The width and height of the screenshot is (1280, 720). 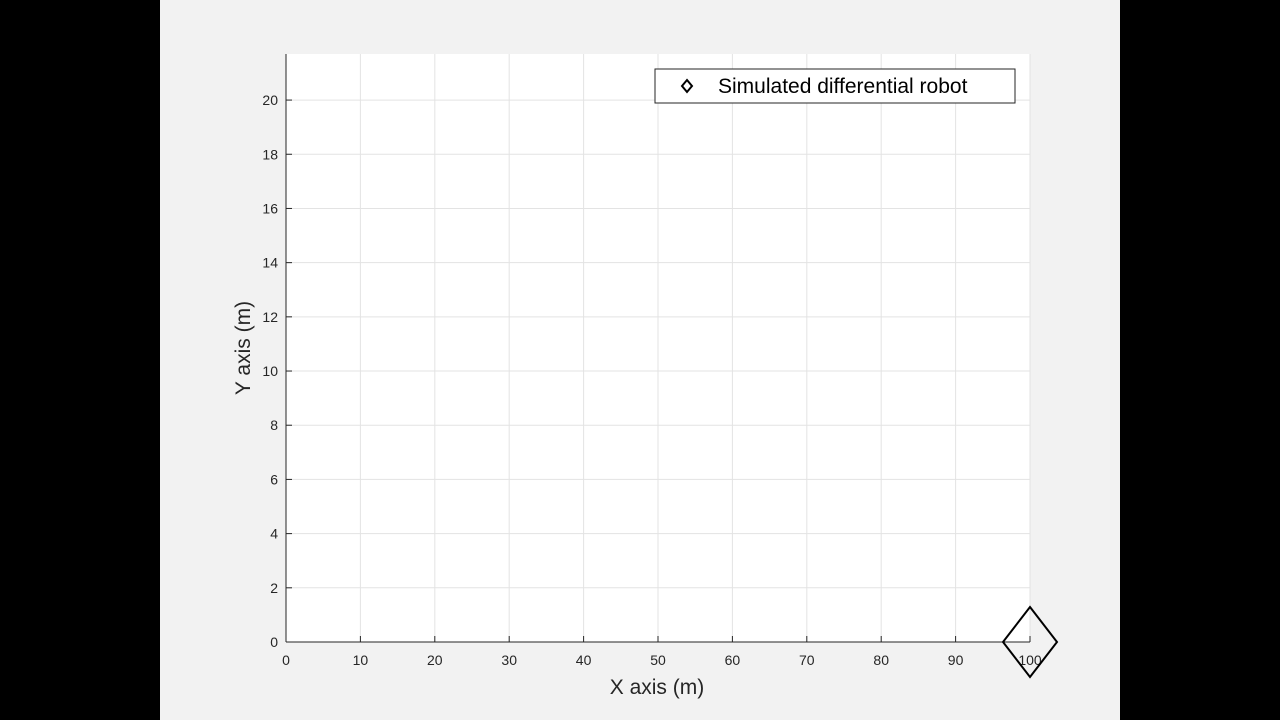 I want to click on y-tick-label: 16, so click(x=270, y=208).